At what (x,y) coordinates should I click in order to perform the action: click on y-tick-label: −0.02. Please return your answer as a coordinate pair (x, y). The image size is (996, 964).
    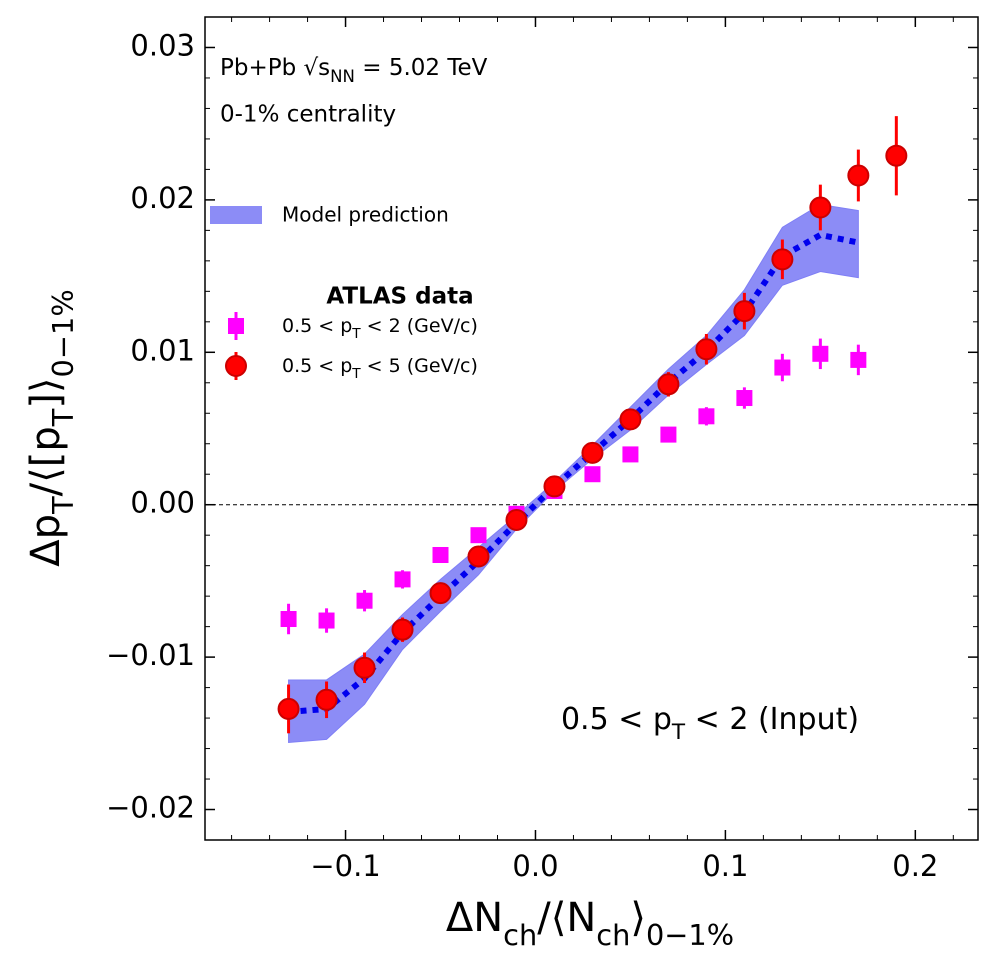
    Looking at the image, I should click on (150, 808).